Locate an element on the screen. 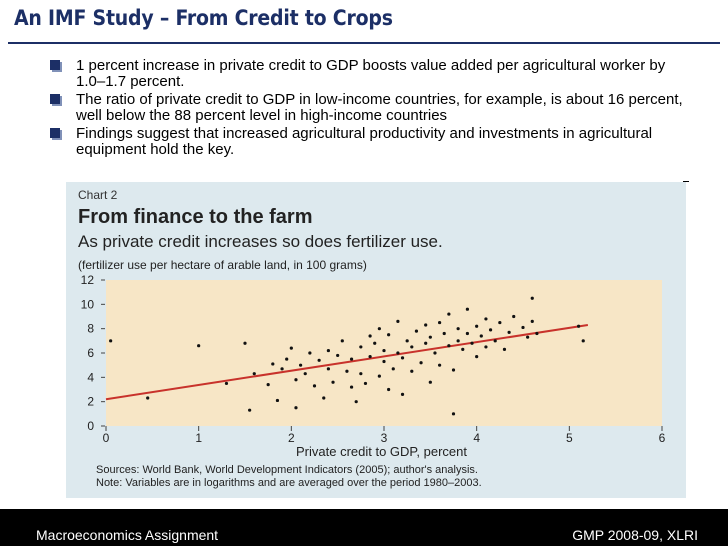  y-tick-label: 4 is located at coordinates (90, 377).